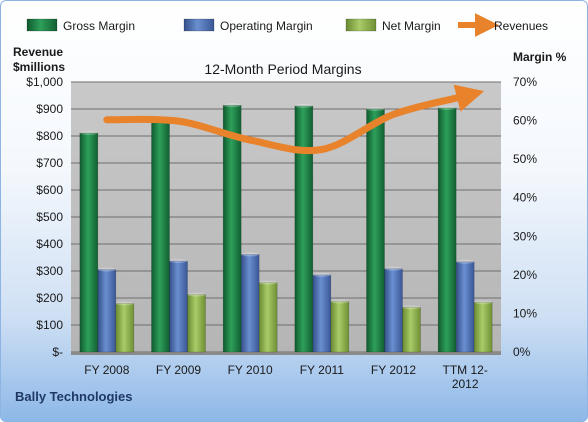  What do you see at coordinates (525, 121) in the screenshot?
I see `right-tick-label: 60%` at bounding box center [525, 121].